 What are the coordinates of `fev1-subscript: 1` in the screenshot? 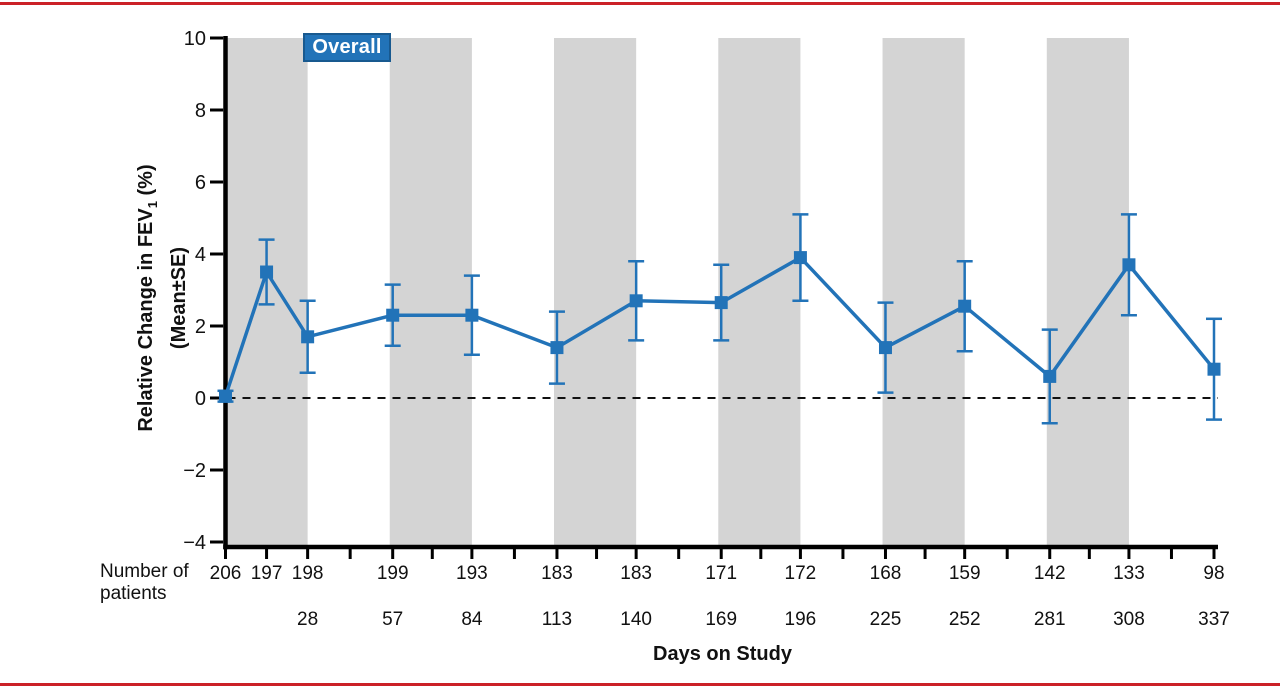 It's located at (152, 205).